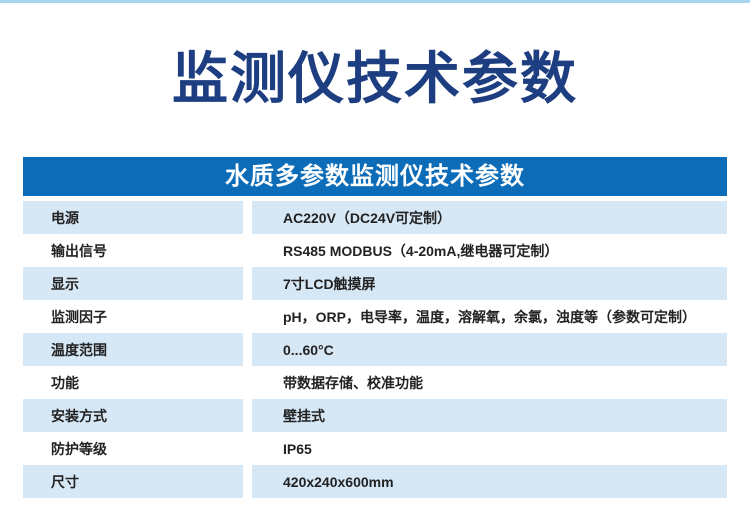  Describe the element at coordinates (133, 415) in the screenshot. I see `row-label: 安装方式` at that location.